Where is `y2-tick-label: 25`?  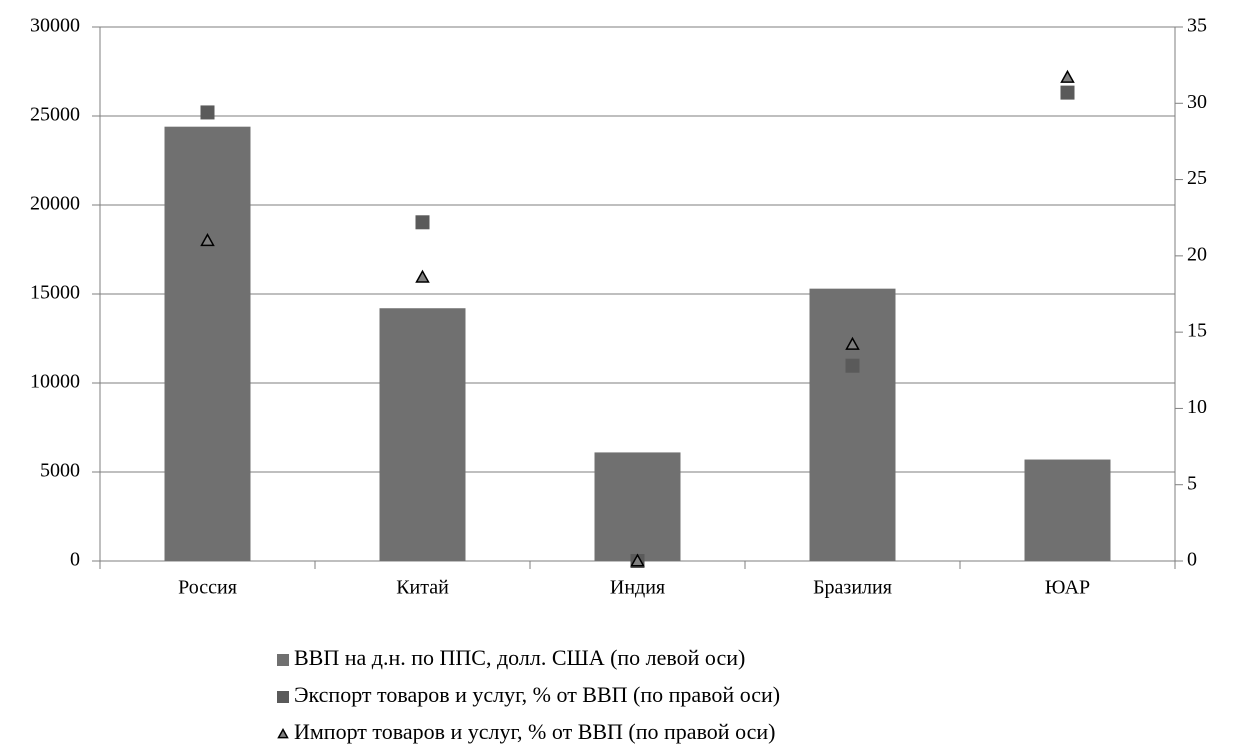 y2-tick-label: 25 is located at coordinates (1197, 178).